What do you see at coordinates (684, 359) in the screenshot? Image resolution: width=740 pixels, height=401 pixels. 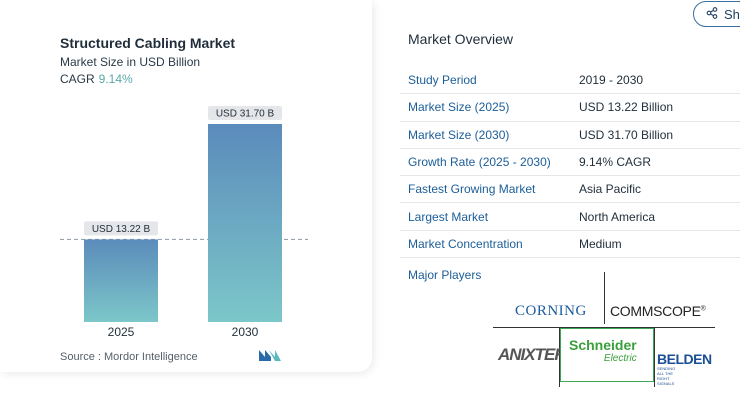 I see `belden-logo: BELDEN` at bounding box center [684, 359].